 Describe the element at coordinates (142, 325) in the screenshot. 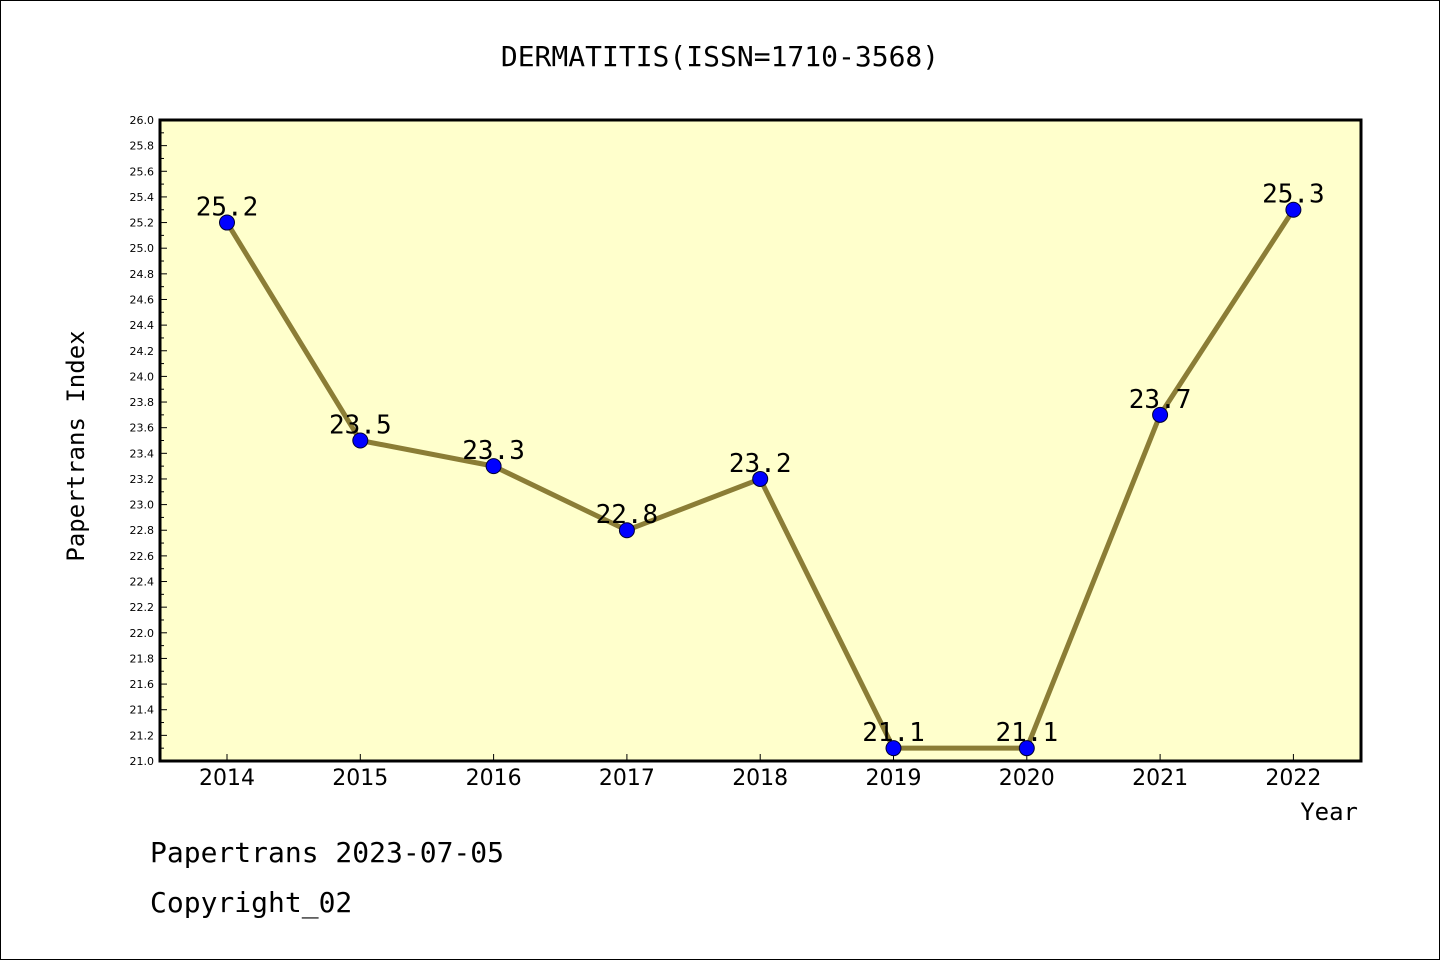

I see `y-tick-label: 24.4` at that location.